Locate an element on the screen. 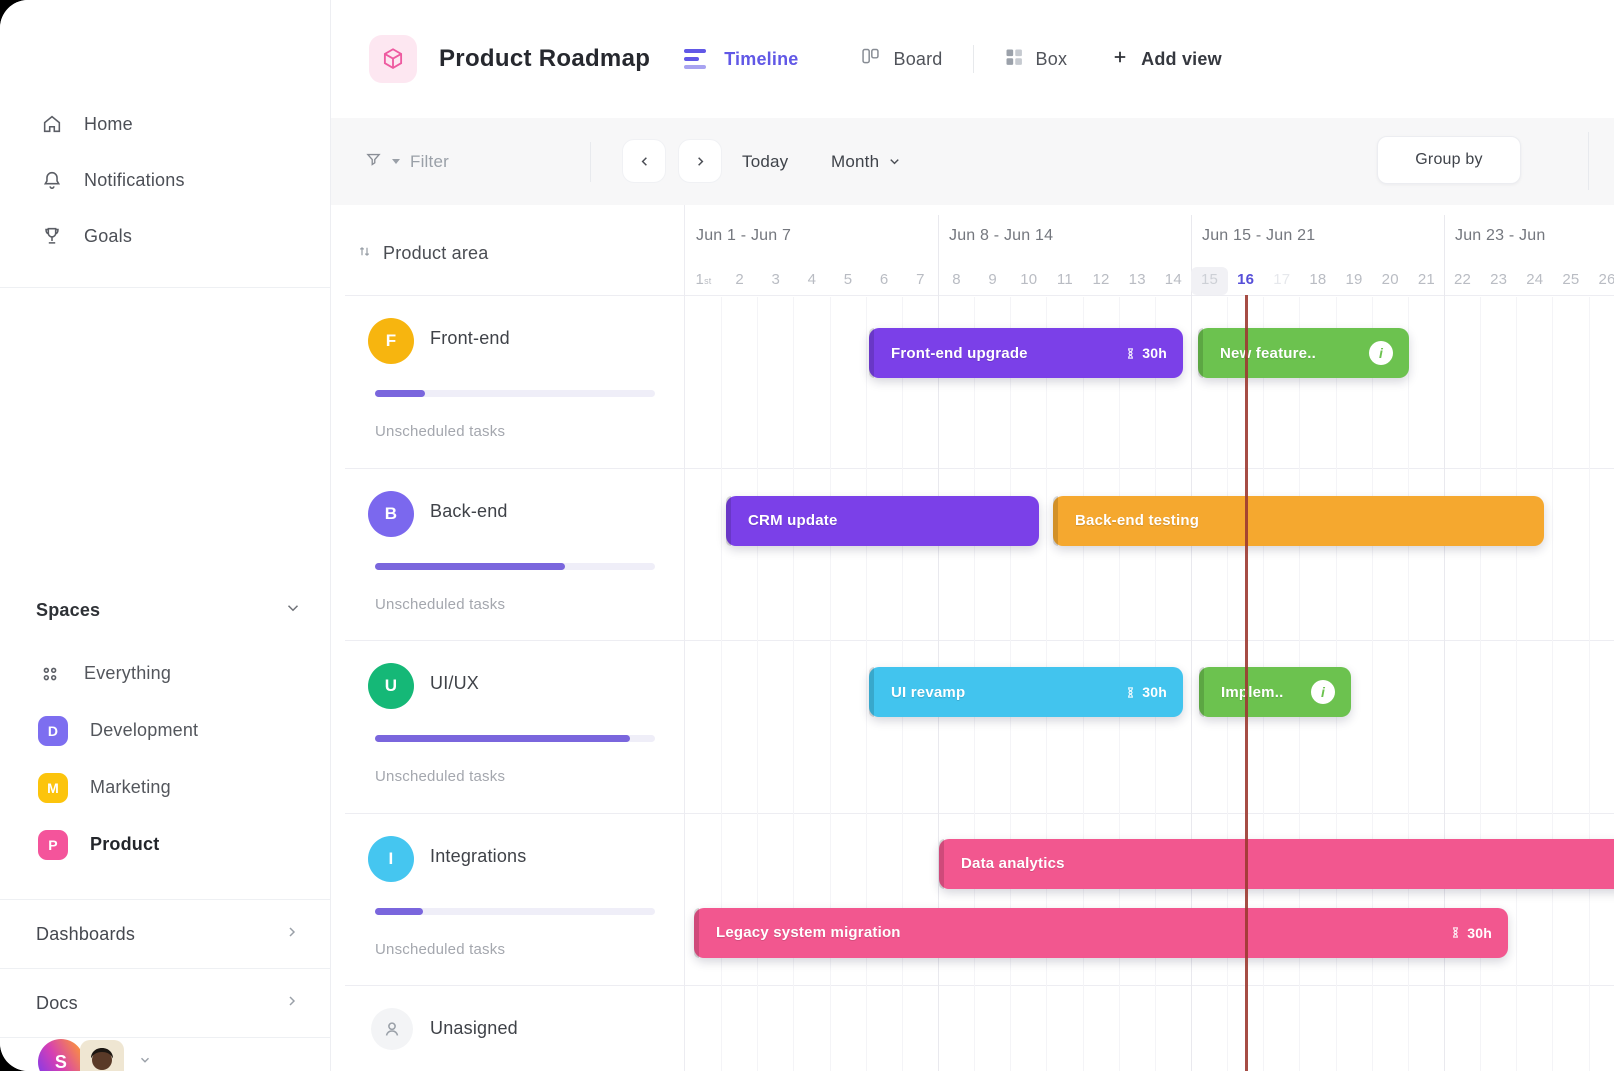 Image resolution: width=1614 pixels, height=1071 pixels. add-view-button: Add view is located at coordinates (1166, 59).